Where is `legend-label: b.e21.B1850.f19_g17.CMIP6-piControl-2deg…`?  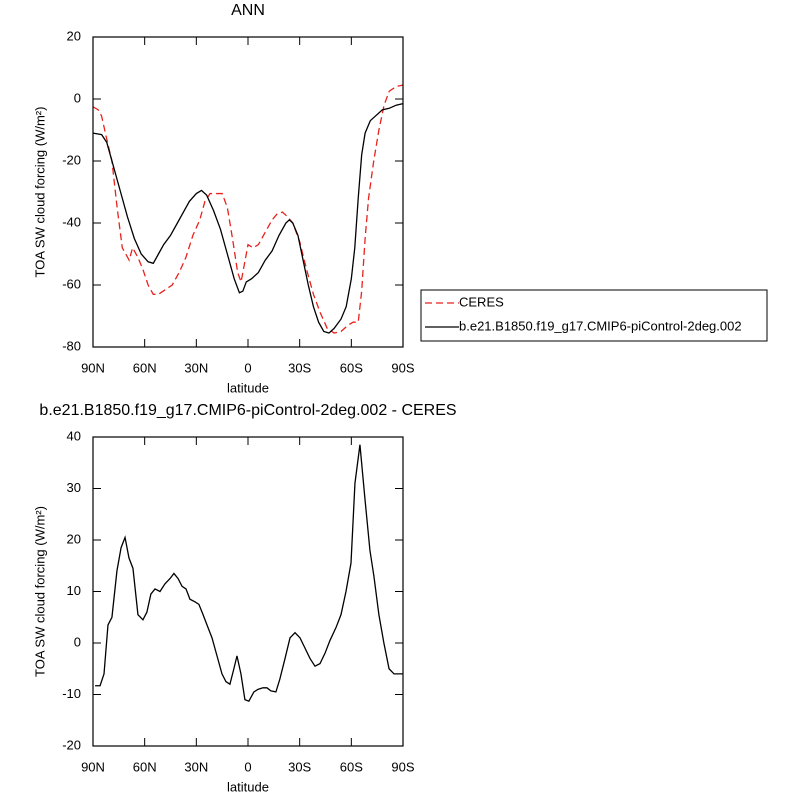 legend-label: b.e21.B1850.f19_g17.CMIP6-piControl-2deg… is located at coordinates (600, 325).